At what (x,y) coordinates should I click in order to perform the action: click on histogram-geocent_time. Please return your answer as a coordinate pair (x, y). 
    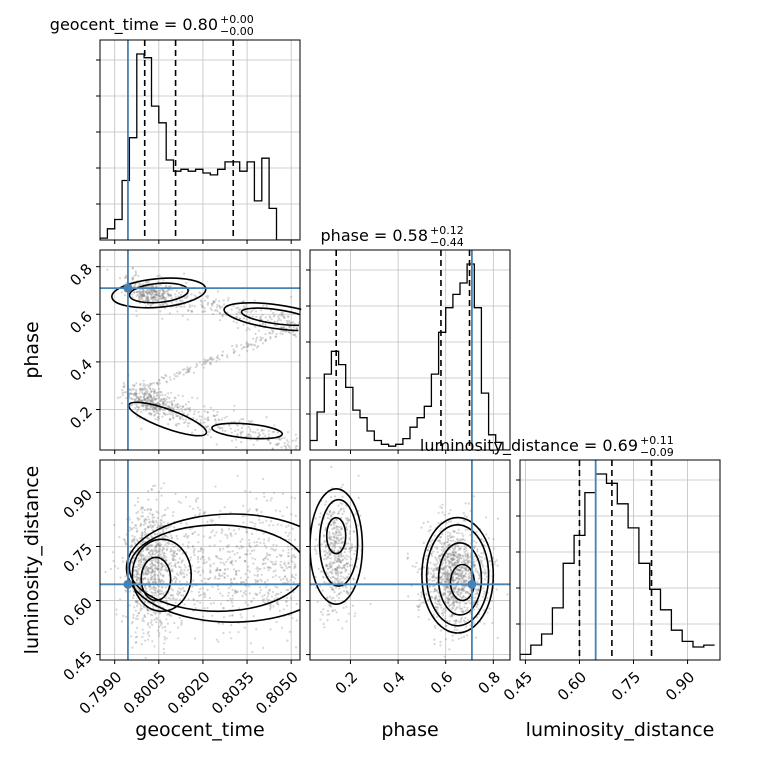
    Looking at the image, I should click on (199, 146).